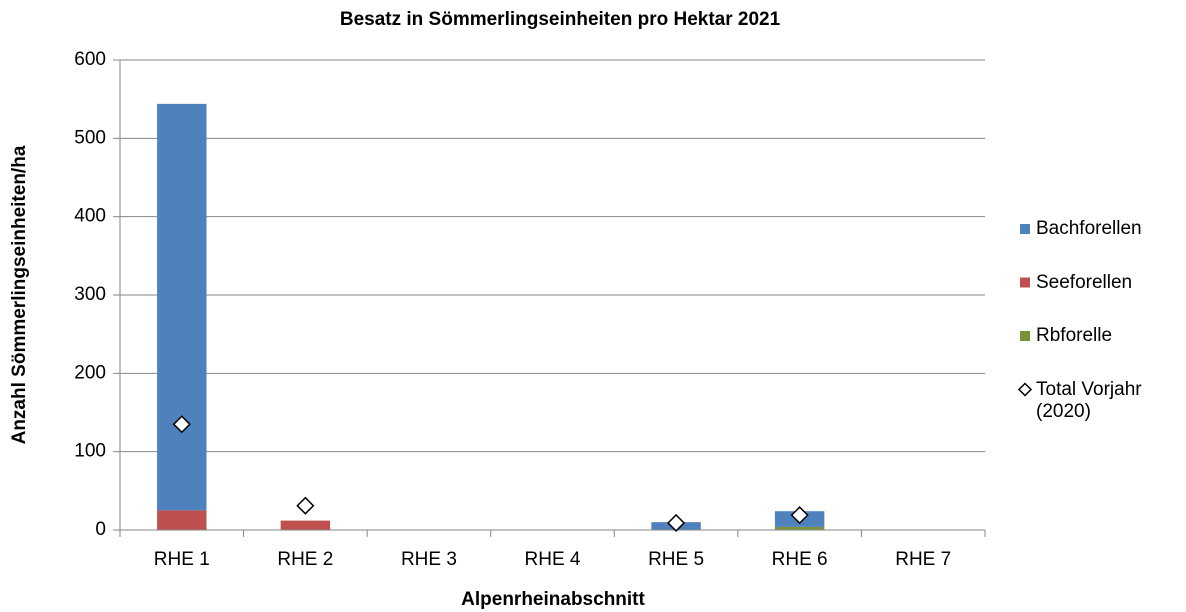 This screenshot has width=1186, height=612. Describe the element at coordinates (90, 216) in the screenshot. I see `y-tick-label: 400` at that location.